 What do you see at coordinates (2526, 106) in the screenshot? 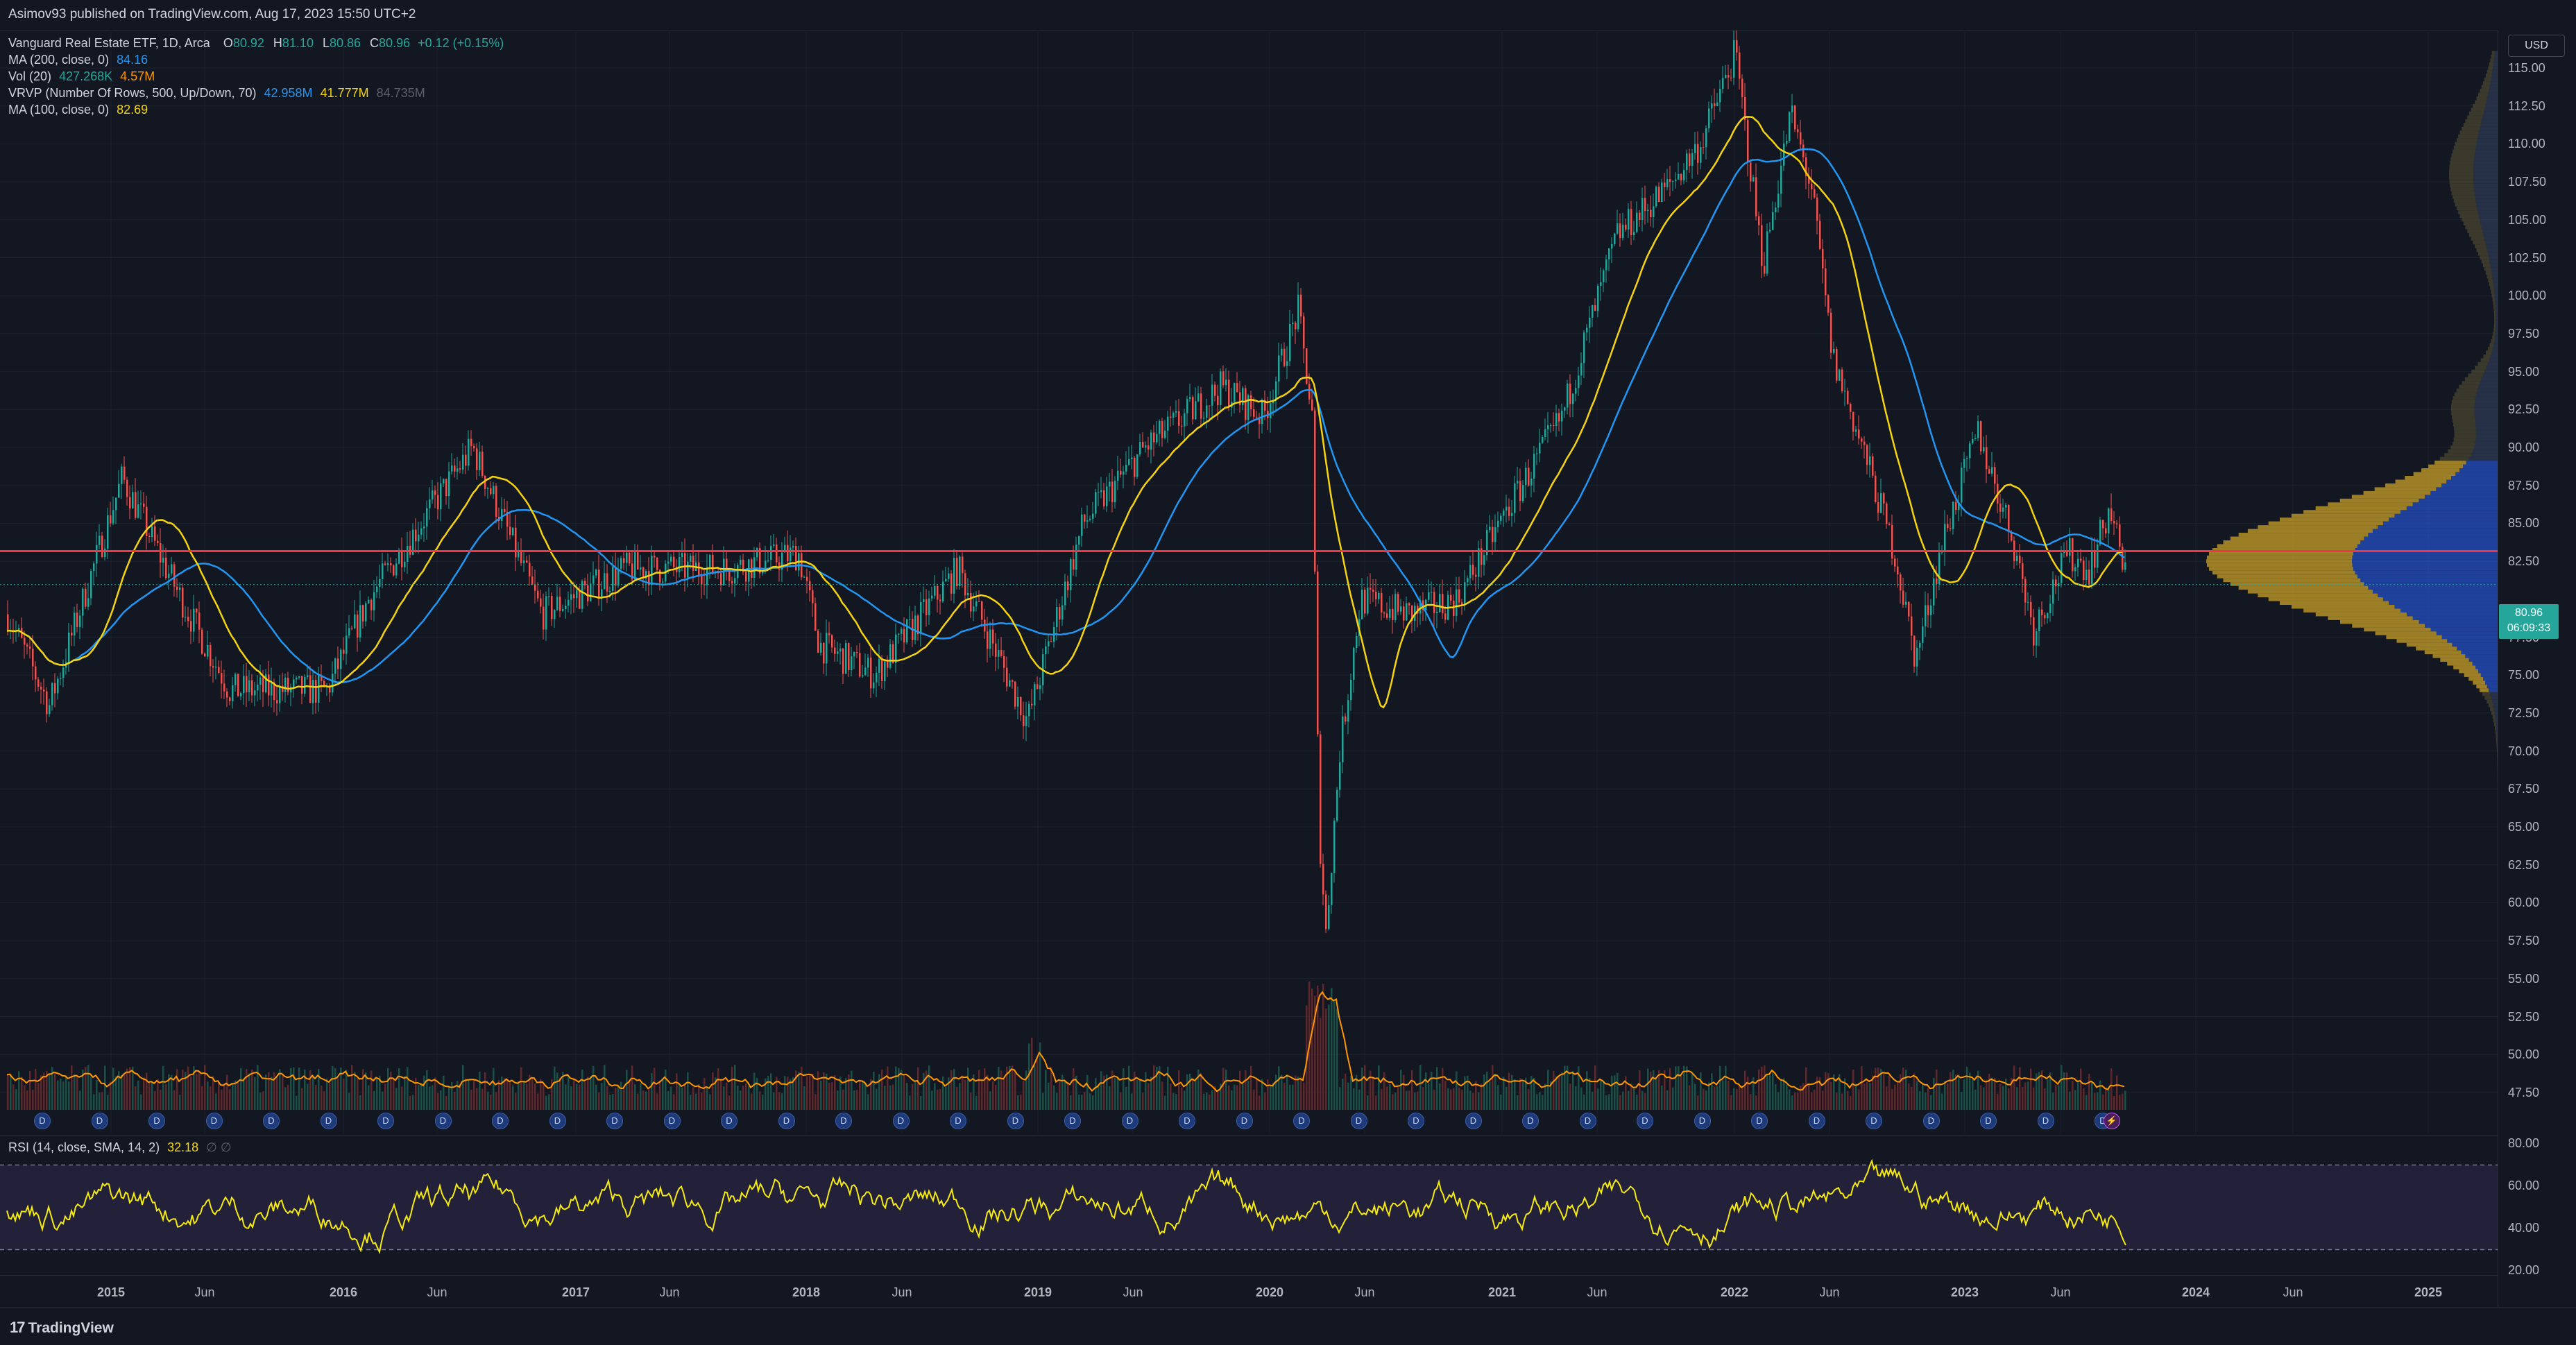
I see `price-tick: 112.50` at bounding box center [2526, 106].